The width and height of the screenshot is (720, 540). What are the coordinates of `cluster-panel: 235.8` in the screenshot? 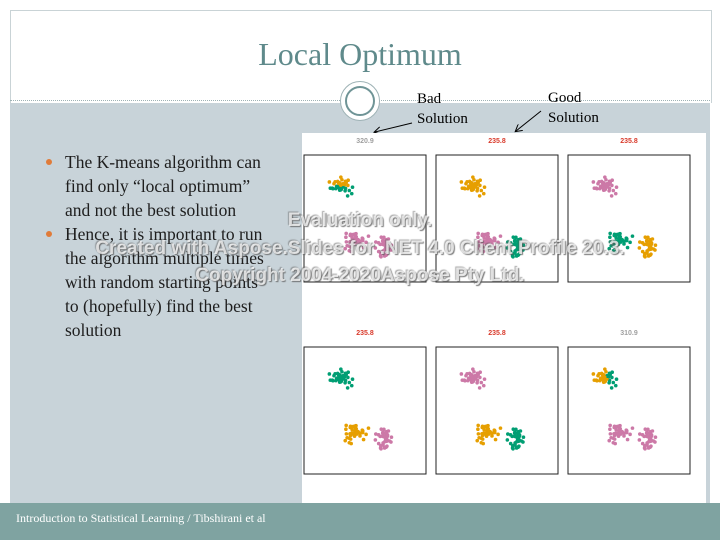 It's located at (629, 210).